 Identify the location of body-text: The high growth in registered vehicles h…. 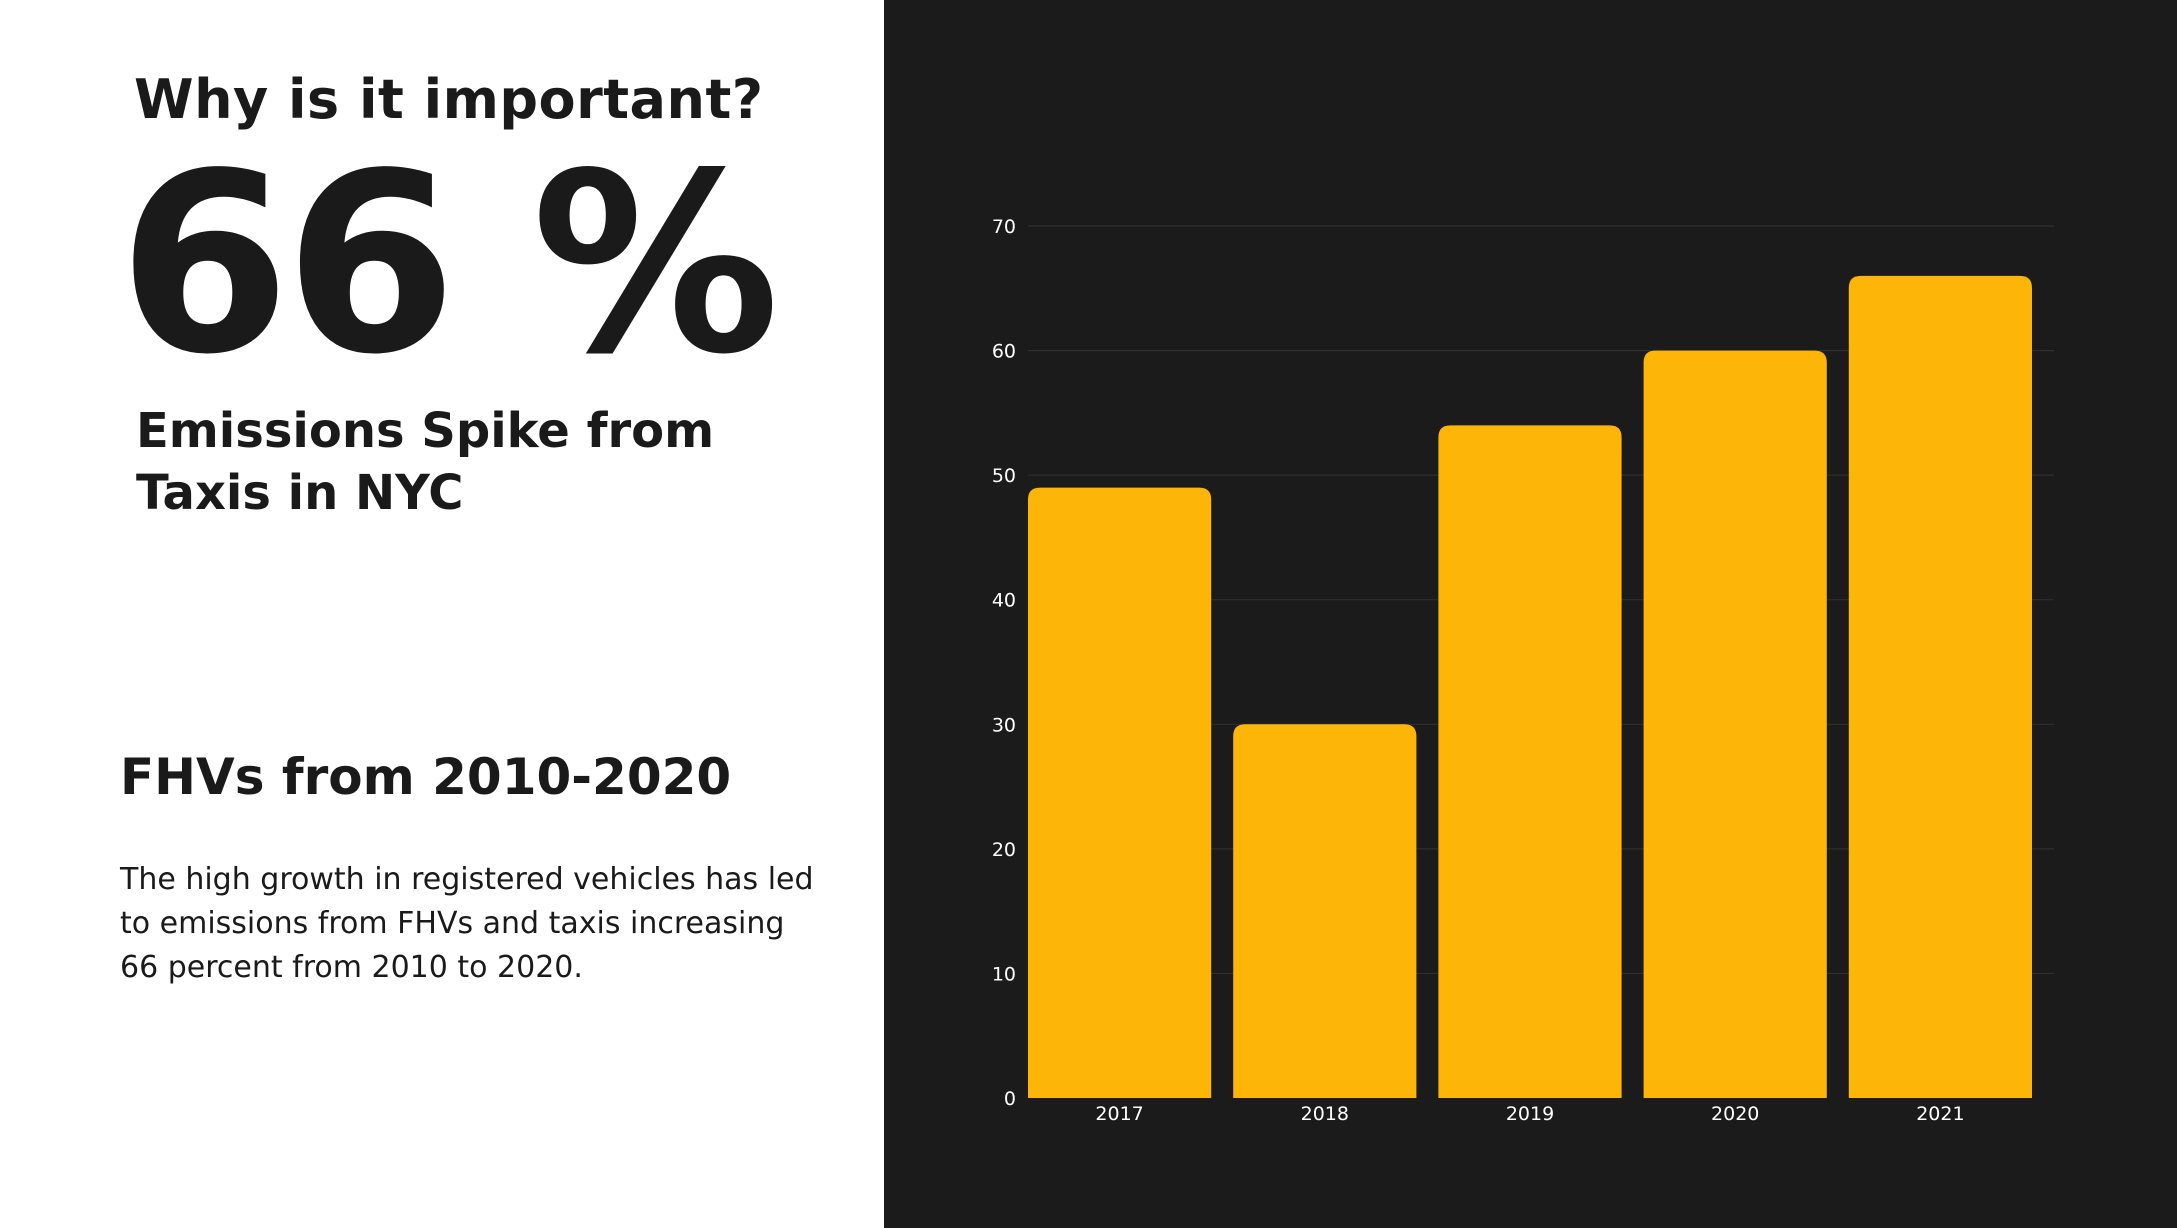
(467, 923).